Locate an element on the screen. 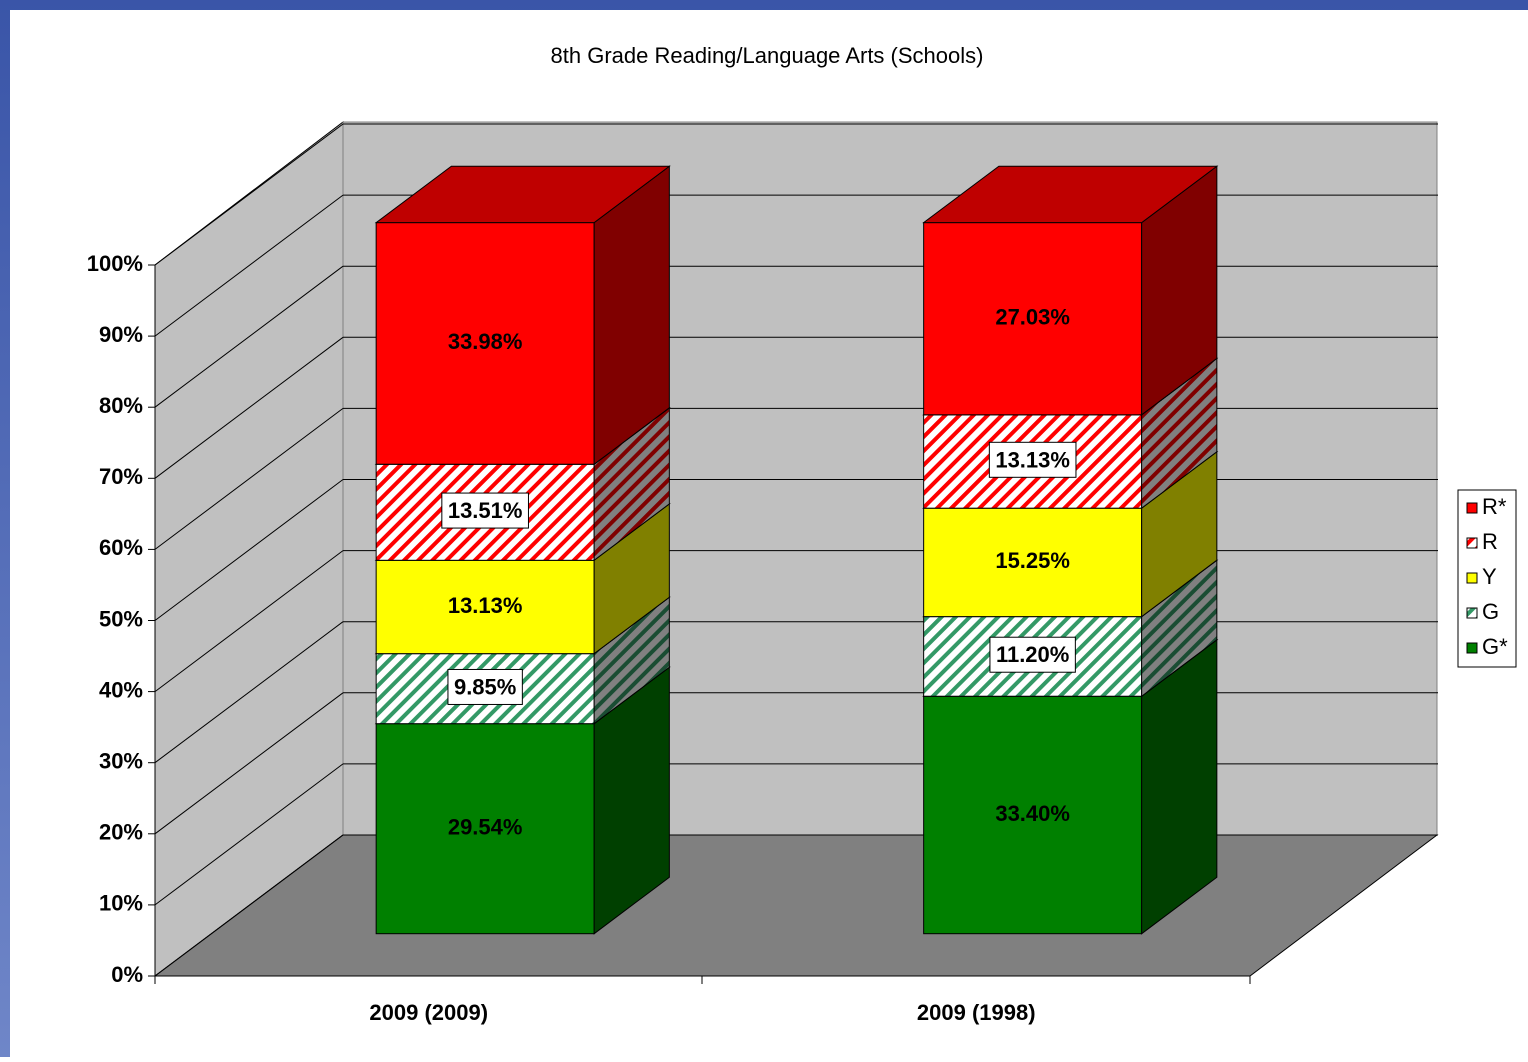  y-tick-label: 90% is located at coordinates (121, 334).